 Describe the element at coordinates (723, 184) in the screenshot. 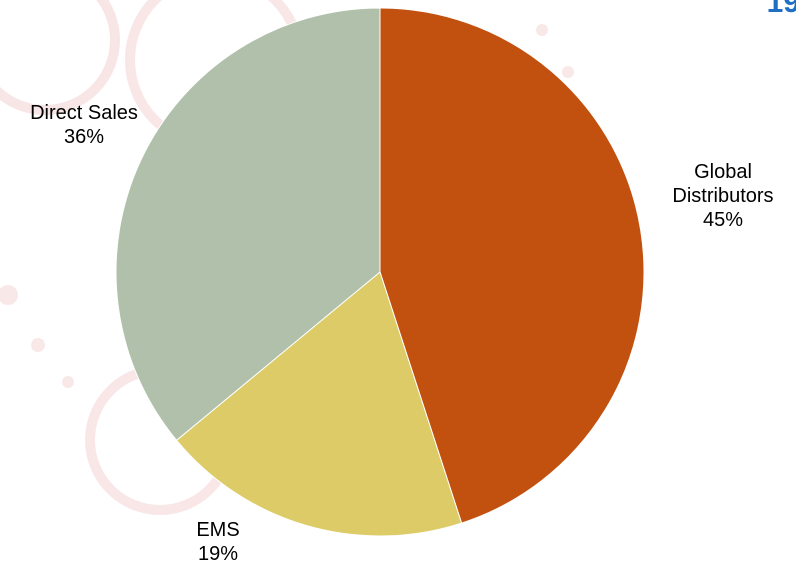

I see `slice-category-label: Global Distributors` at that location.